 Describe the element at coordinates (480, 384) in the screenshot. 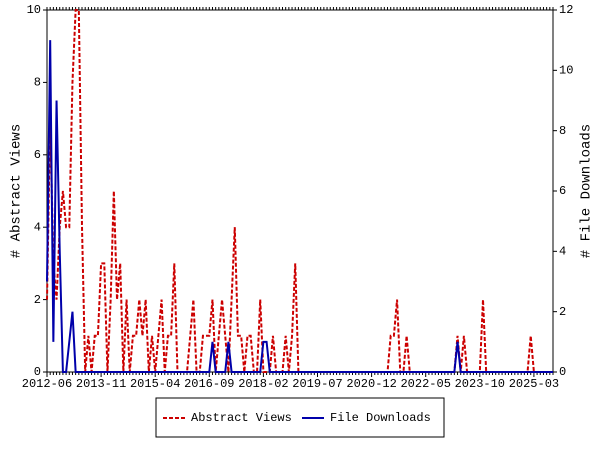

I see `x-tick-label: 2023-10` at that location.